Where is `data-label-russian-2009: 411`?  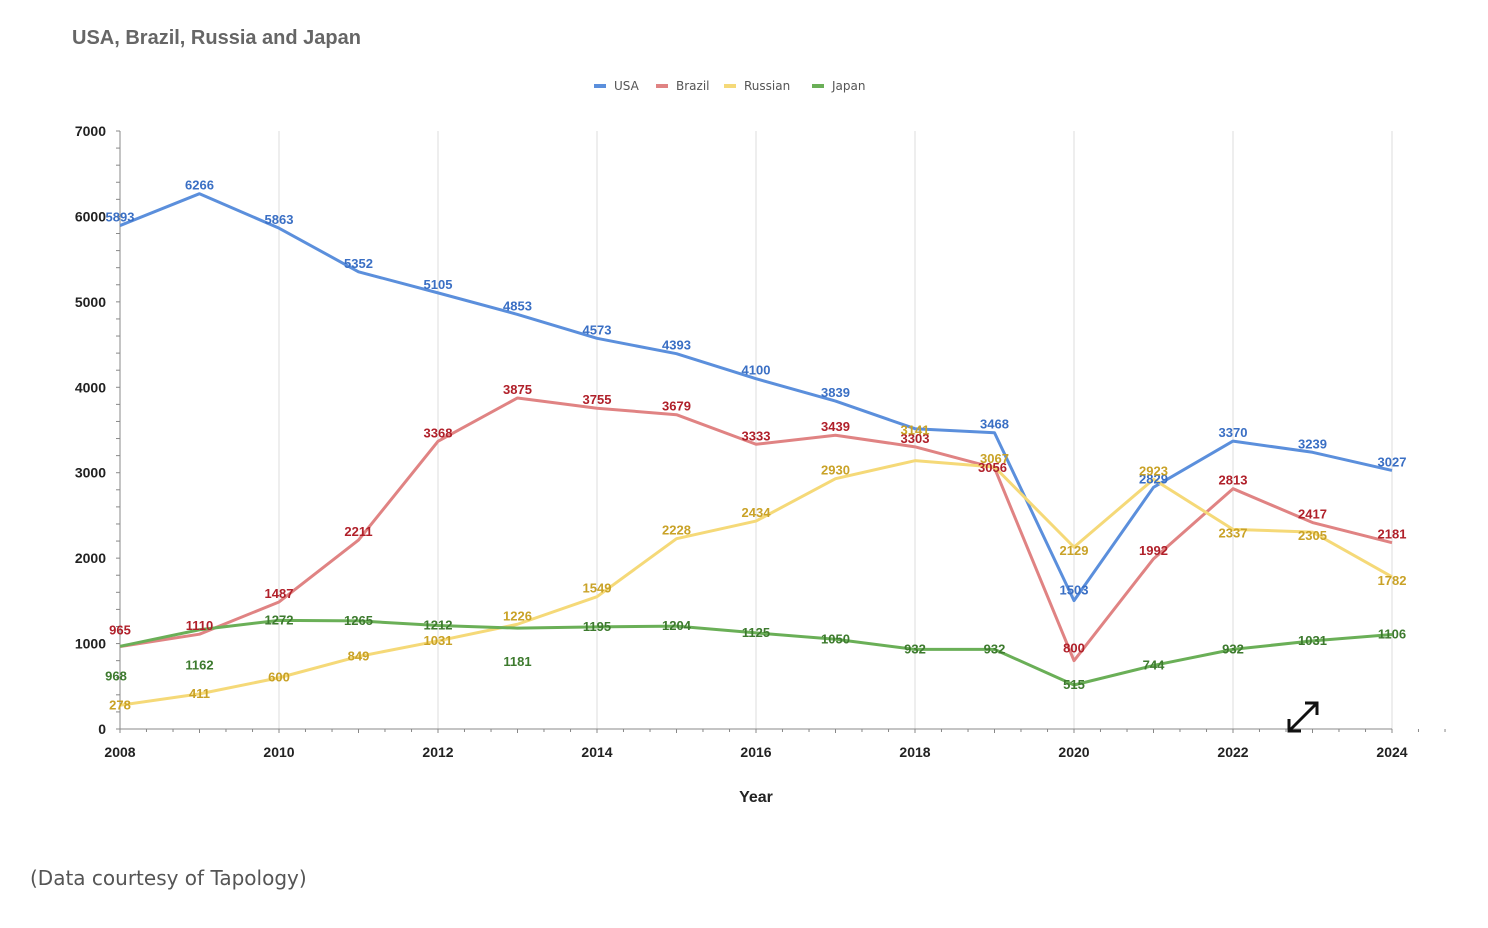
data-label-russian-2009: 411 is located at coordinates (199, 693).